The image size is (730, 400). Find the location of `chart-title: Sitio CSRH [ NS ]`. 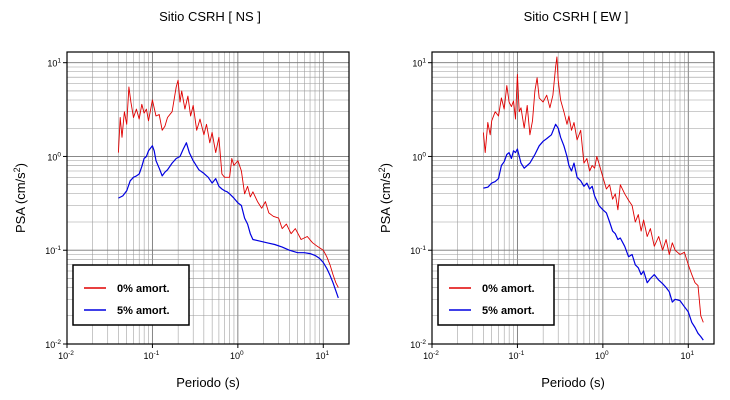

chart-title: Sitio CSRH [ NS ] is located at coordinates (210, 16).